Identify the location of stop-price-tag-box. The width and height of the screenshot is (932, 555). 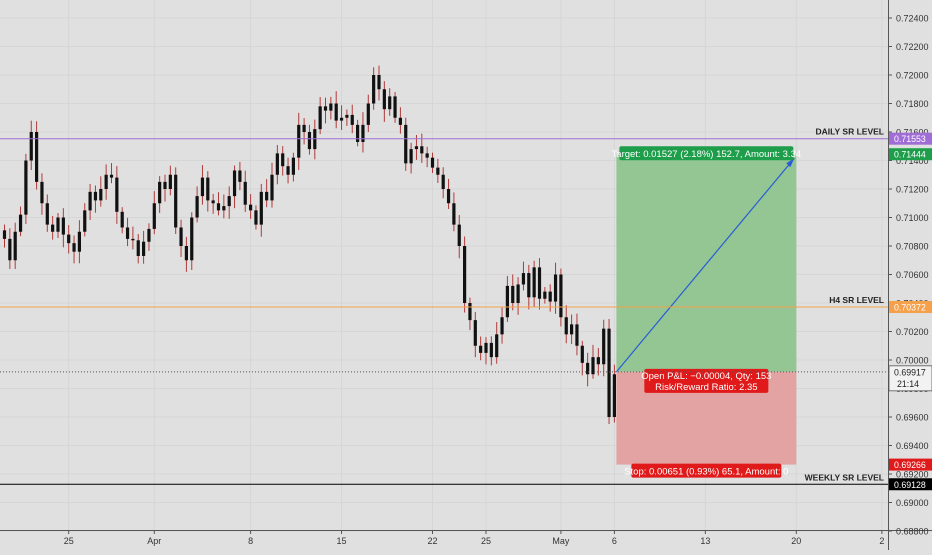
(910, 464).